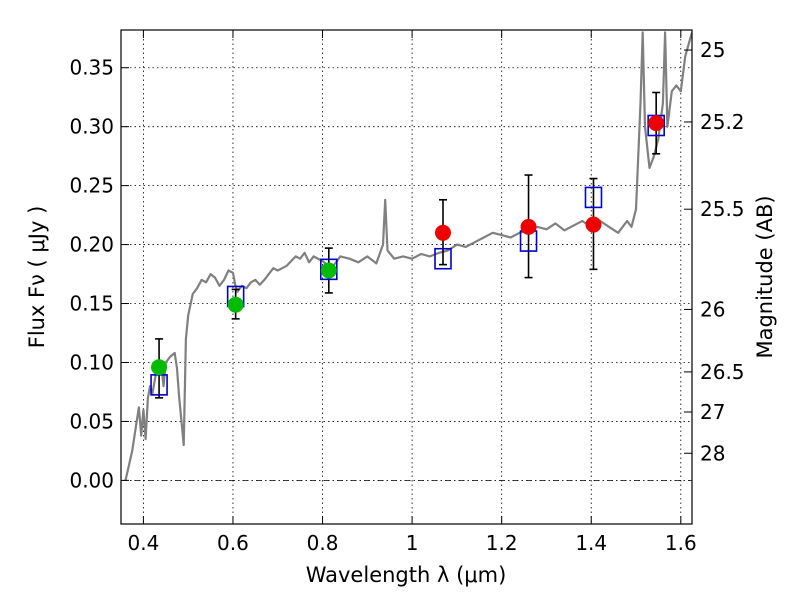  Describe the element at coordinates (722, 372) in the screenshot. I see `right-tick-label: 26.5` at that location.